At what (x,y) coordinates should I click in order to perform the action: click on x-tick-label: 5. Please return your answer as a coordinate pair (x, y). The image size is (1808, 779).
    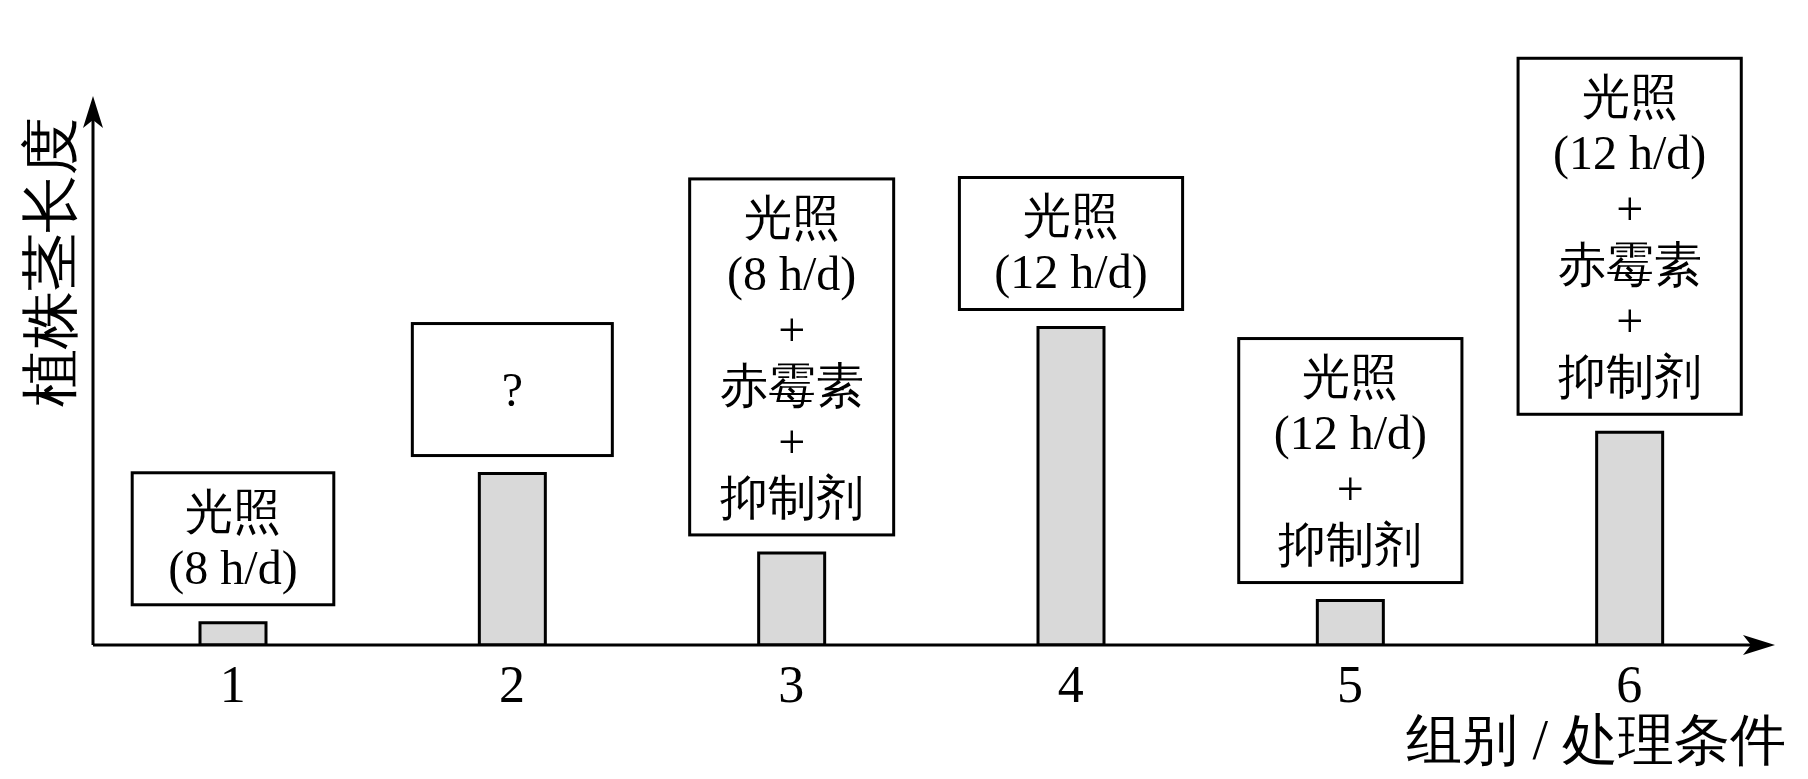
    Looking at the image, I should click on (1350, 684).